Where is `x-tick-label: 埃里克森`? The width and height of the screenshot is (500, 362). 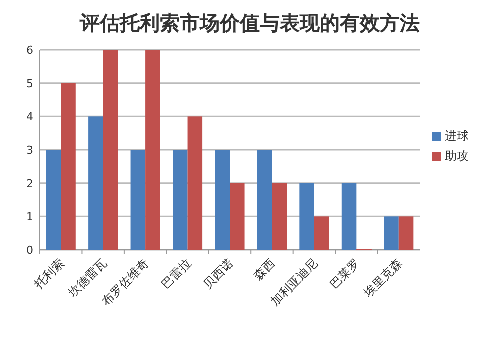
x-tick-label: 埃里克森 is located at coordinates (383, 278).